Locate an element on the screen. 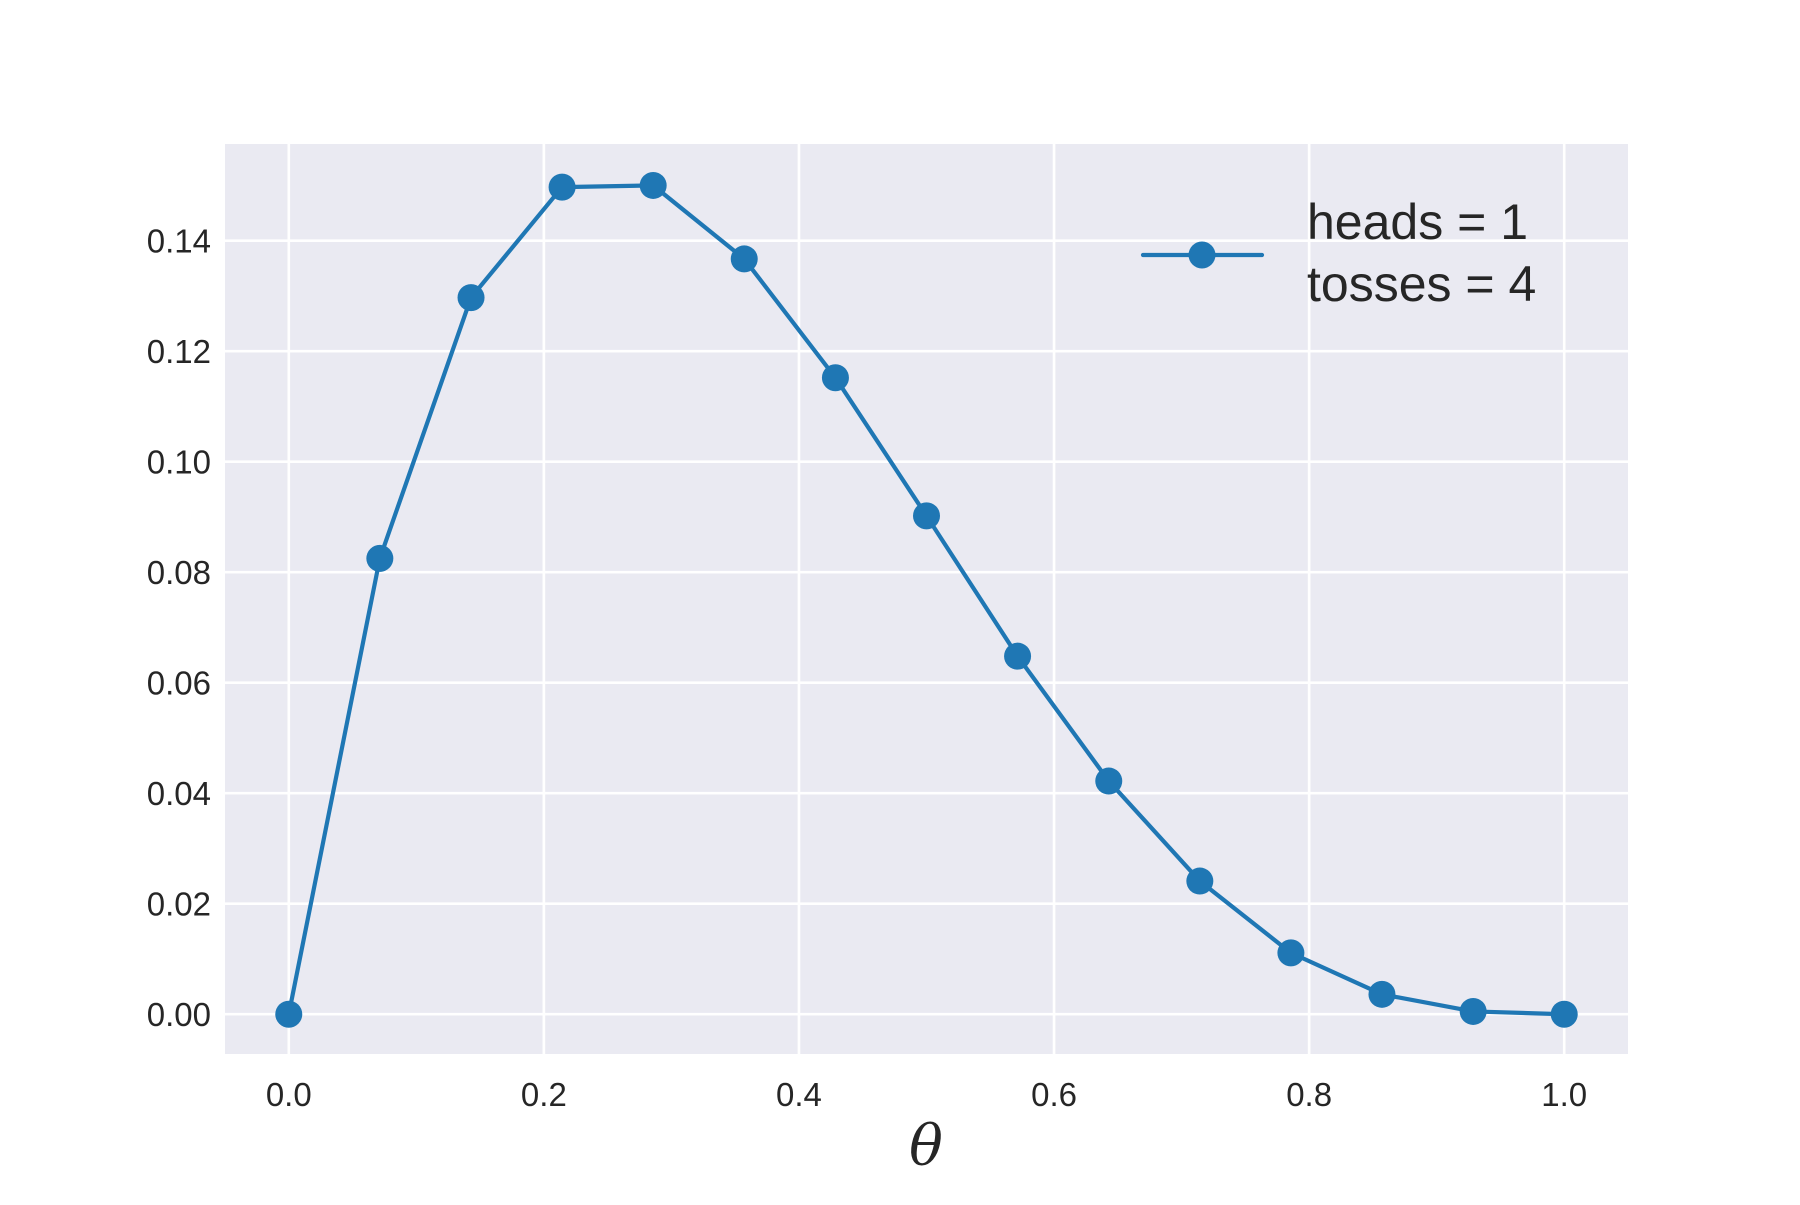 The height and width of the screenshot is (1205, 1800). legend-label: heads = 1 is located at coordinates (1417, 222).